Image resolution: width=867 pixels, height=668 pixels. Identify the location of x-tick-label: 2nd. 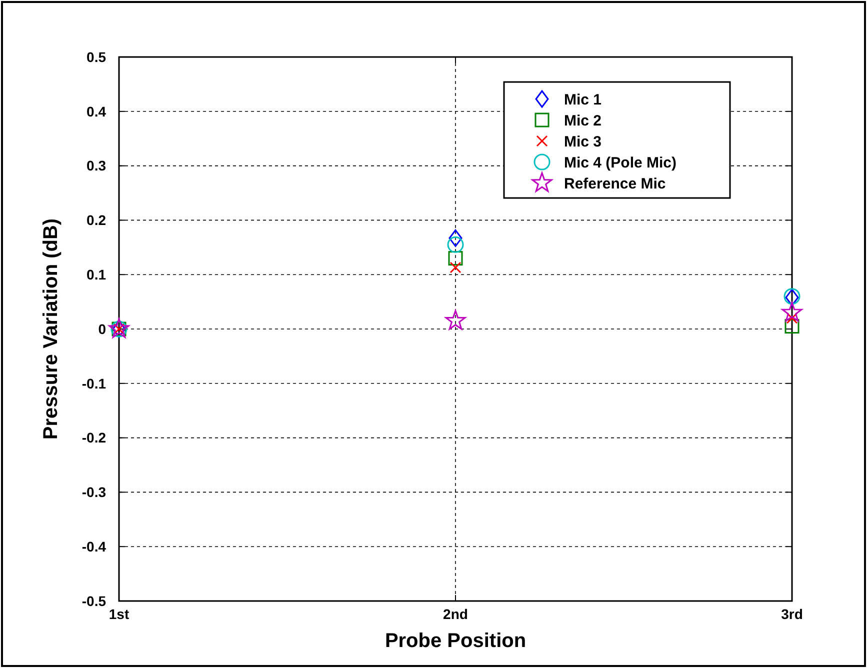
(455, 614).